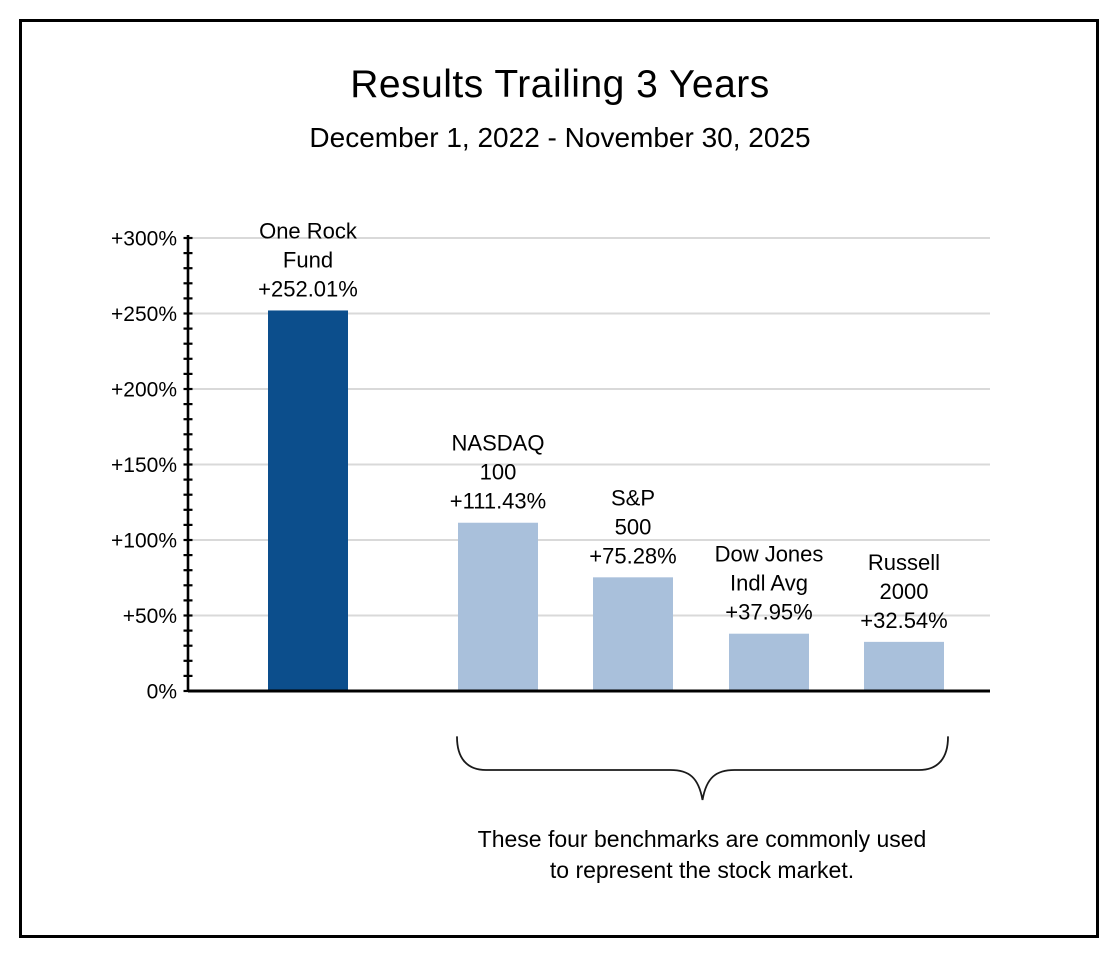 Image resolution: width=1120 pixels, height=960 pixels. Describe the element at coordinates (144, 314) in the screenshot. I see `y-tick-label-250: +250%` at that location.